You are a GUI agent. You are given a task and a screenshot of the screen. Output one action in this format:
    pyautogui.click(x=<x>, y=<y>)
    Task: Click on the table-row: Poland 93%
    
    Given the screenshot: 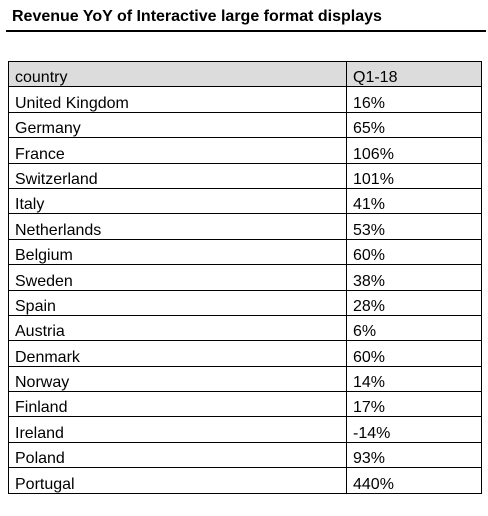 What is the action you would take?
    pyautogui.click(x=245, y=455)
    